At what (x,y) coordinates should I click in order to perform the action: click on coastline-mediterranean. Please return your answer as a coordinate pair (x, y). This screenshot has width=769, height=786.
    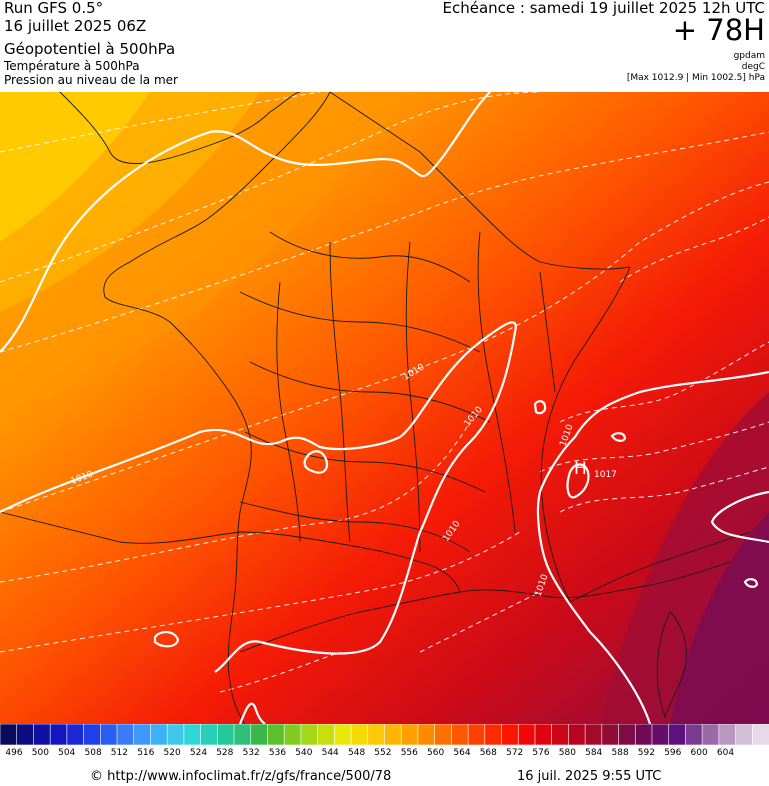
    Looking at the image, I should click on (485, 607).